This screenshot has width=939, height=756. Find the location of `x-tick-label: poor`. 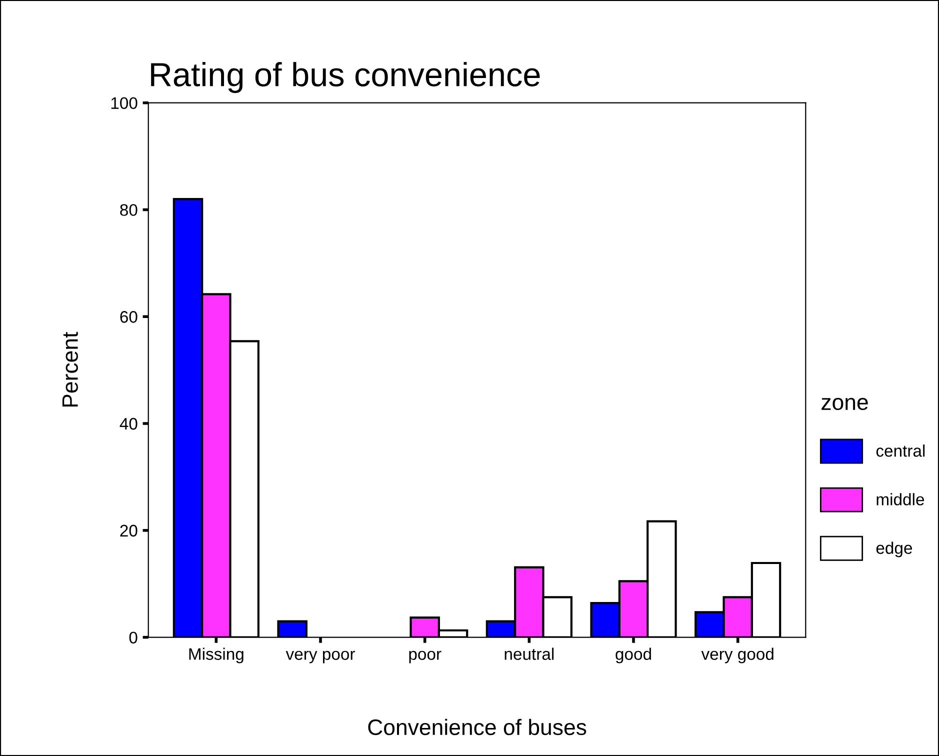

x-tick-label: poor is located at coordinates (425, 657).